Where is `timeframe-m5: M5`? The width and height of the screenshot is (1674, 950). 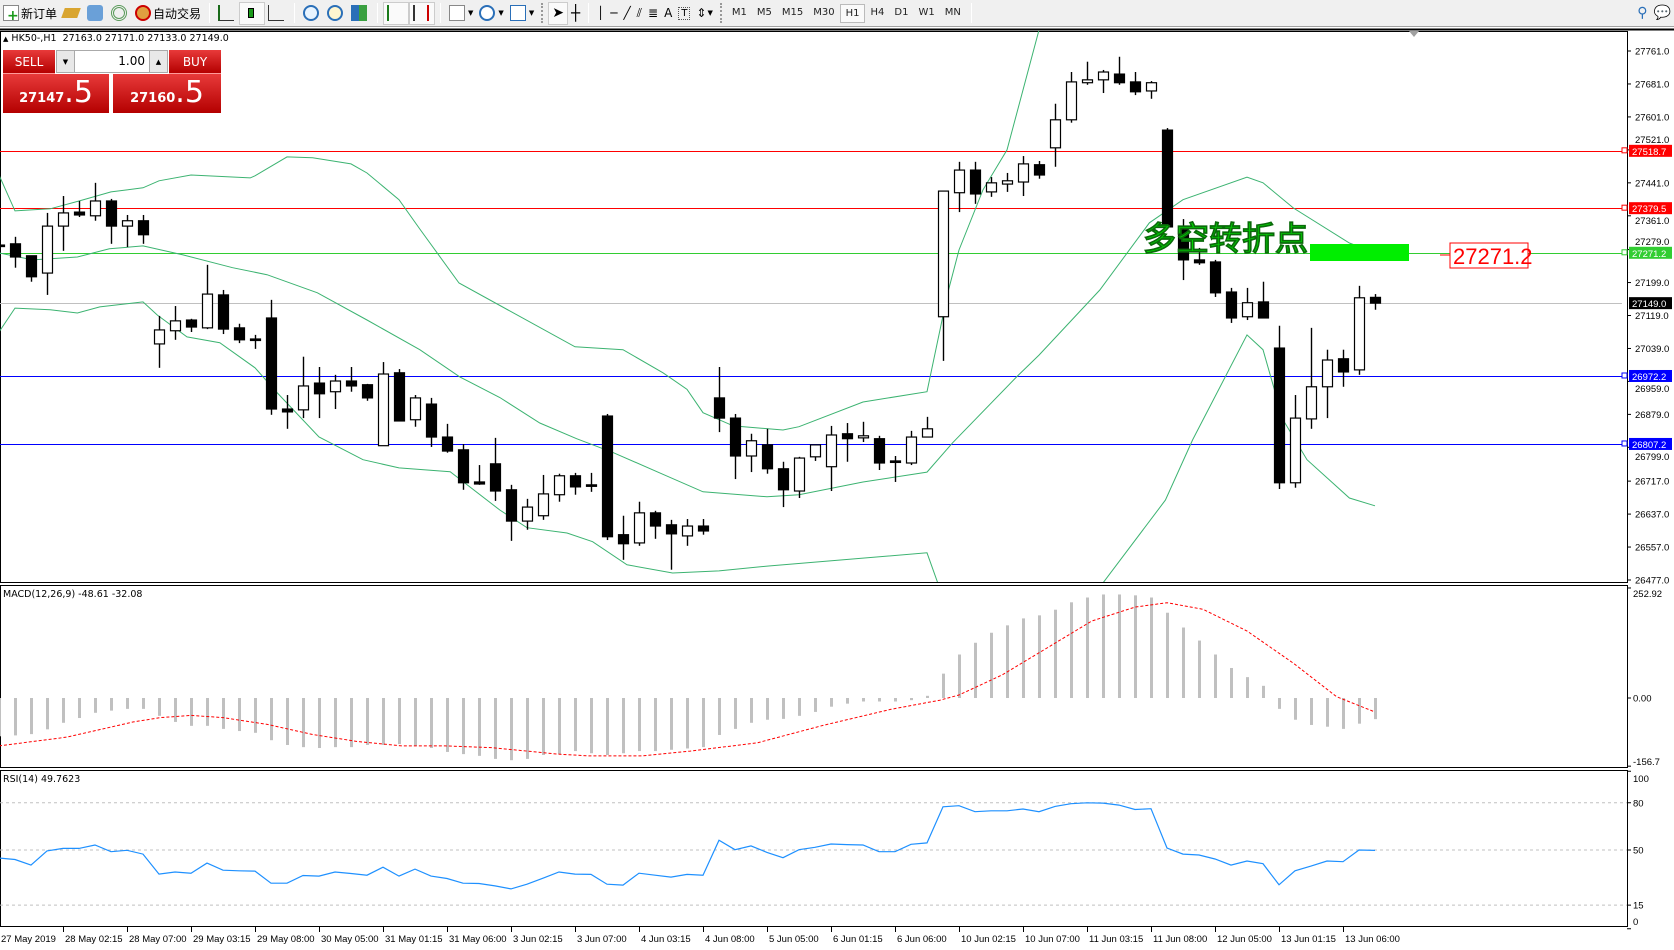 timeframe-m5: M5 is located at coordinates (764, 12).